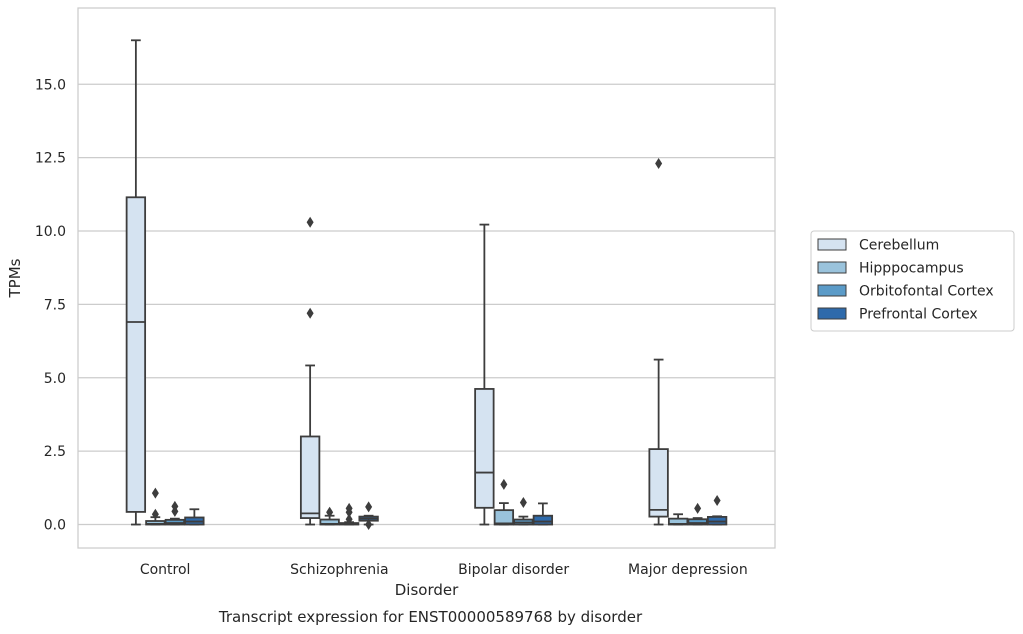 The image size is (1023, 634). Describe the element at coordinates (165, 570) in the screenshot. I see `x-tick-label: Control` at that location.